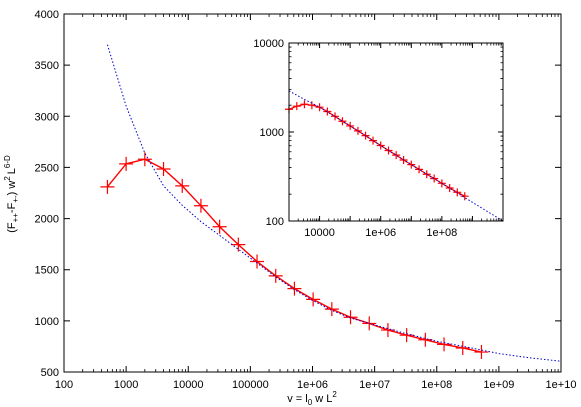 The image size is (581, 407). What do you see at coordinates (15, 218) in the screenshot?
I see `y-axis-label-p1: ++` at bounding box center [15, 218].